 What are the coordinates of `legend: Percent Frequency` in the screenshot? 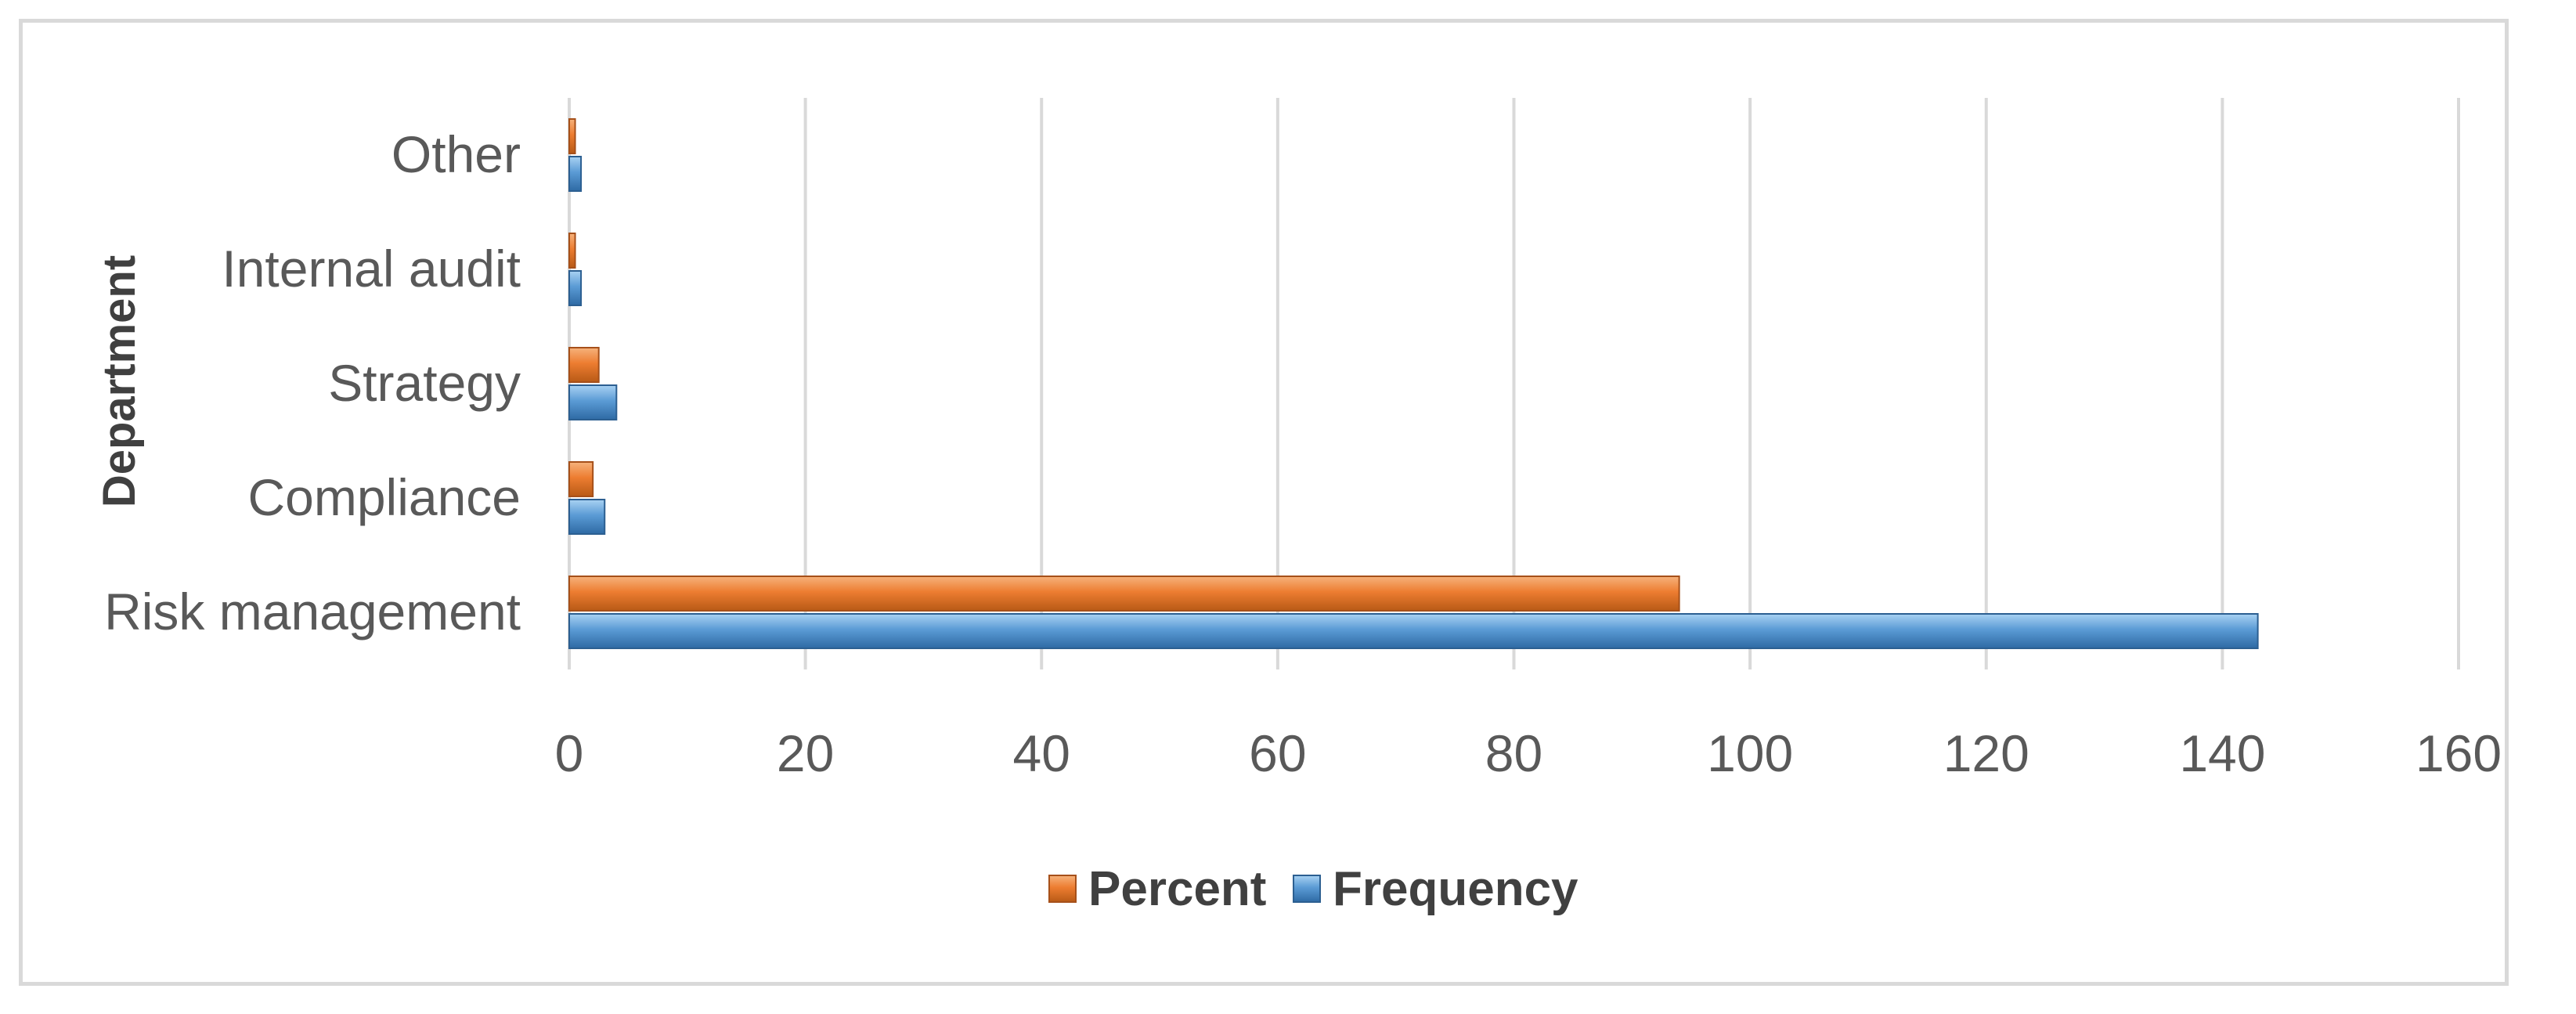 It's located at (1313, 889).